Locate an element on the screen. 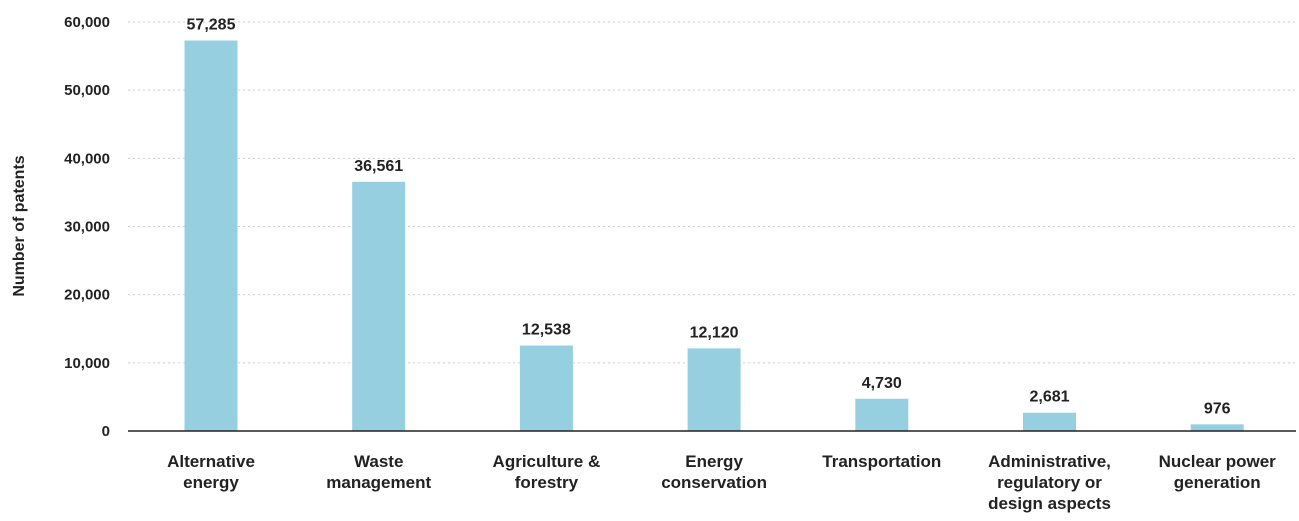  bar-value-label: 12,538 is located at coordinates (546, 330).